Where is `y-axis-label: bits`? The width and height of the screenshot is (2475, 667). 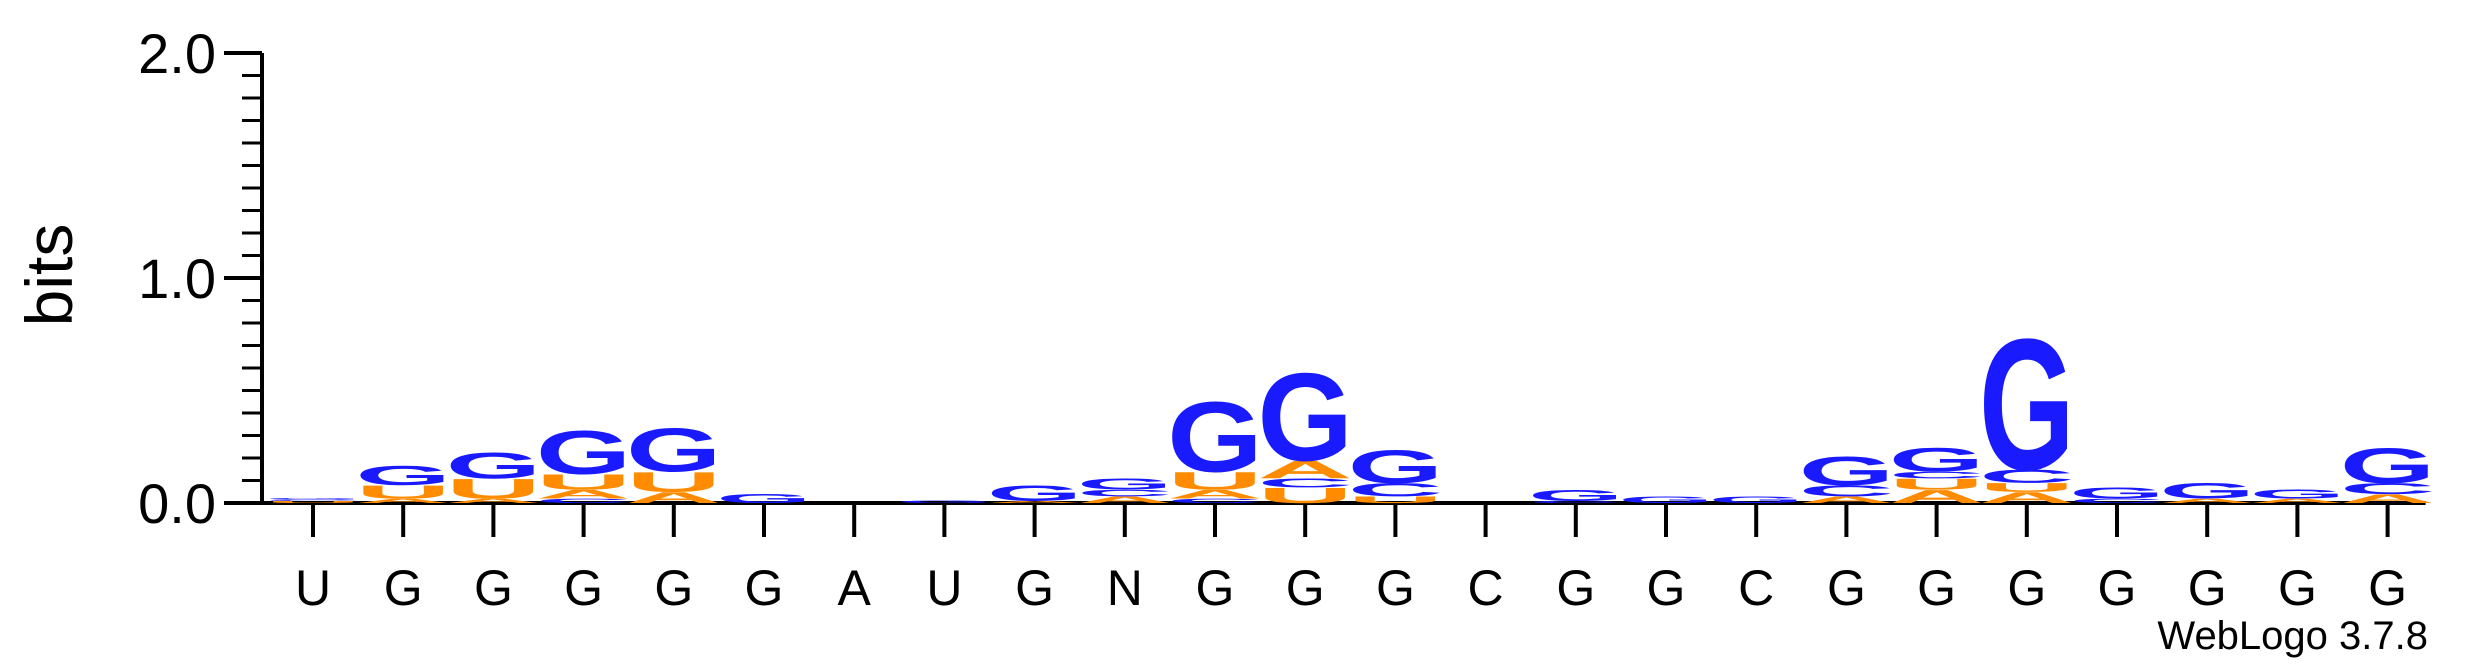
y-axis-label: bits is located at coordinates (49, 275).